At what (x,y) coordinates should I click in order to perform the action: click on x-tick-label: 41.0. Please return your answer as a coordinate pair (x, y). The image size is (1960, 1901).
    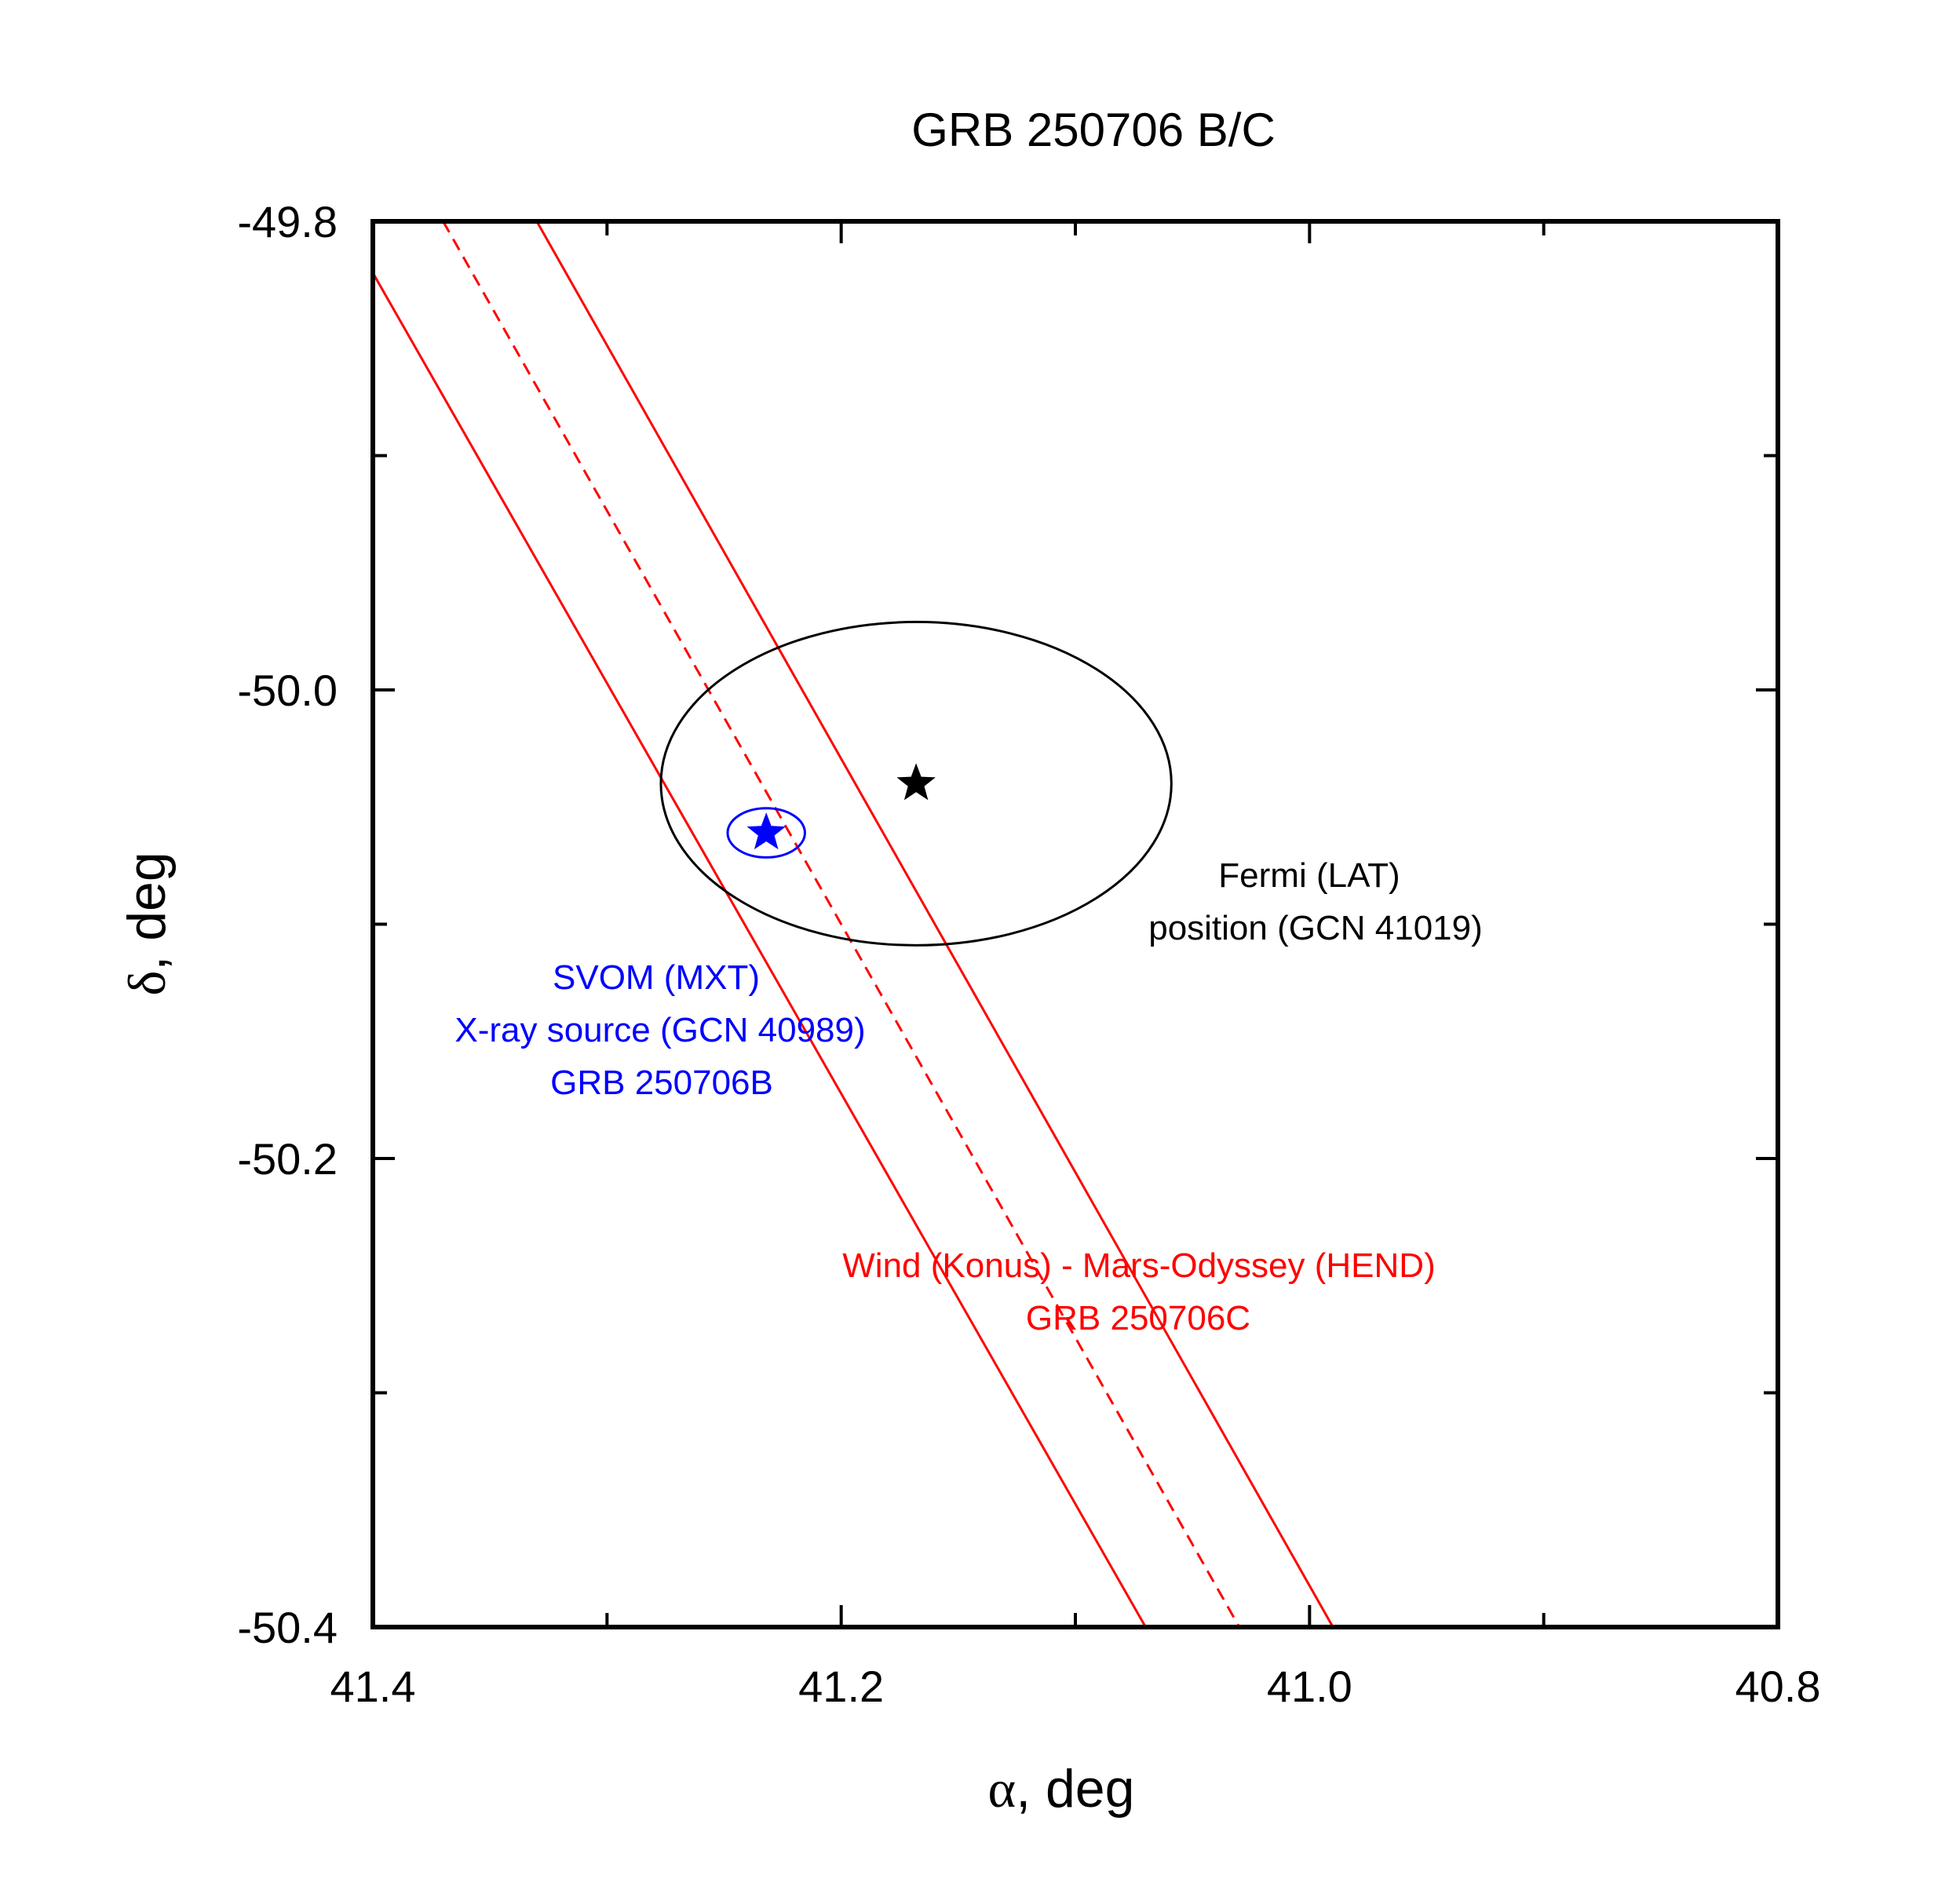
    Looking at the image, I should click on (1310, 1686).